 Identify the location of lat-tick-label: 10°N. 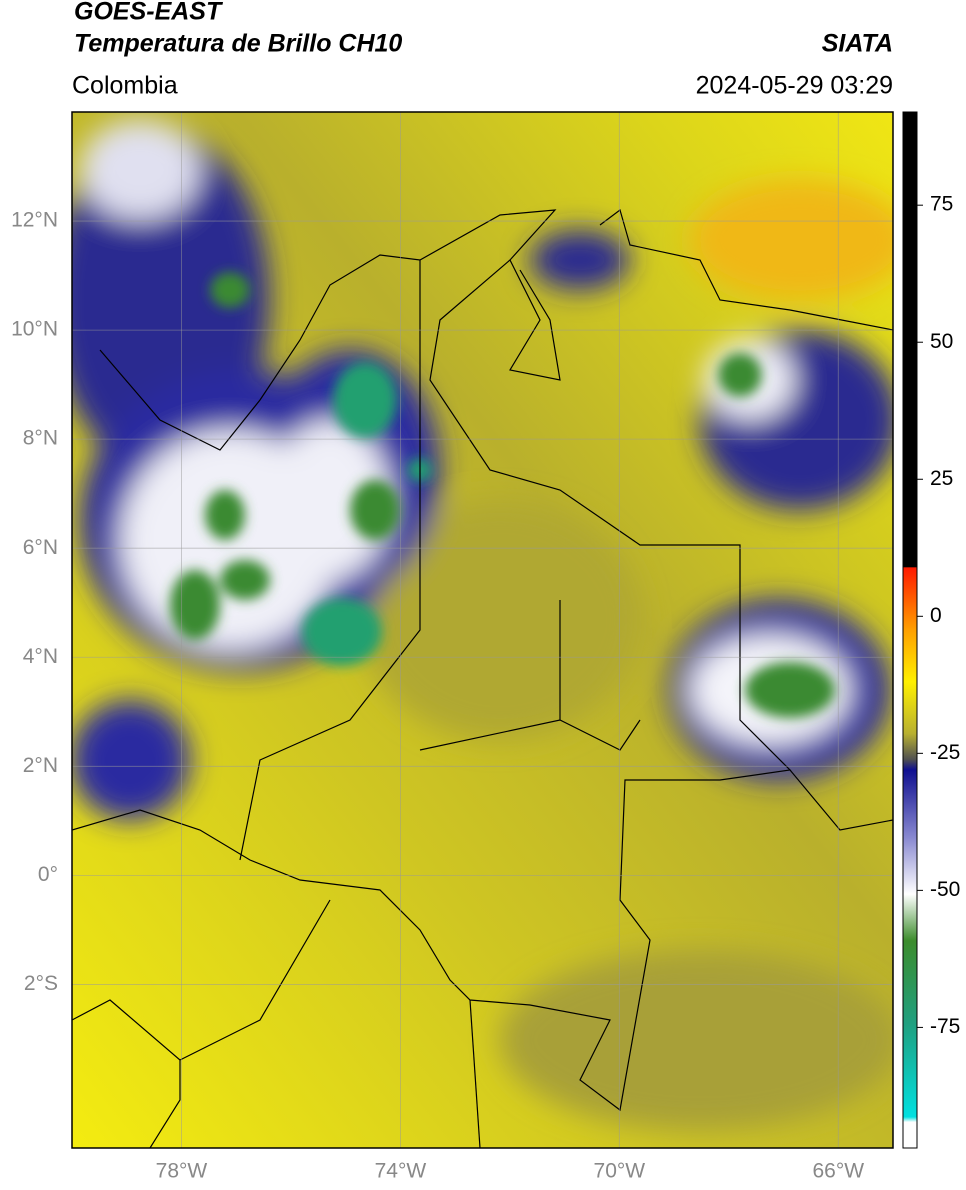
(34, 329).